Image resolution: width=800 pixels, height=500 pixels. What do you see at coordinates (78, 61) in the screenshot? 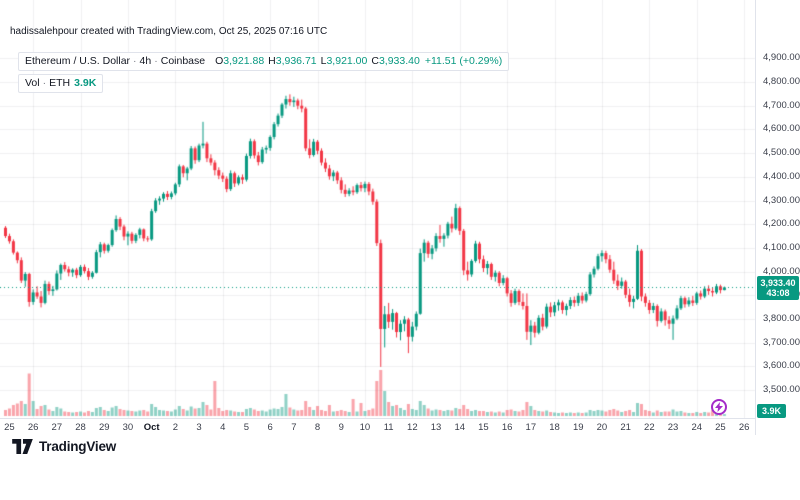
I see `symbol-title: Ethereum / U.S. Dollar` at bounding box center [78, 61].